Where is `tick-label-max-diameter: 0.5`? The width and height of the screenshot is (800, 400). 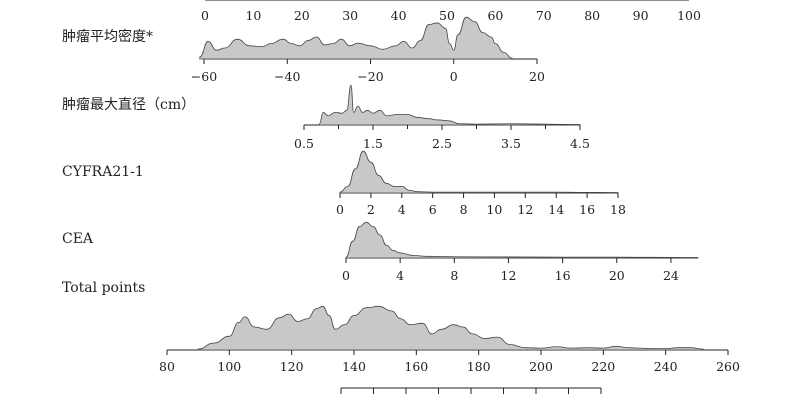 tick-label-max-diameter: 0.5 is located at coordinates (304, 143).